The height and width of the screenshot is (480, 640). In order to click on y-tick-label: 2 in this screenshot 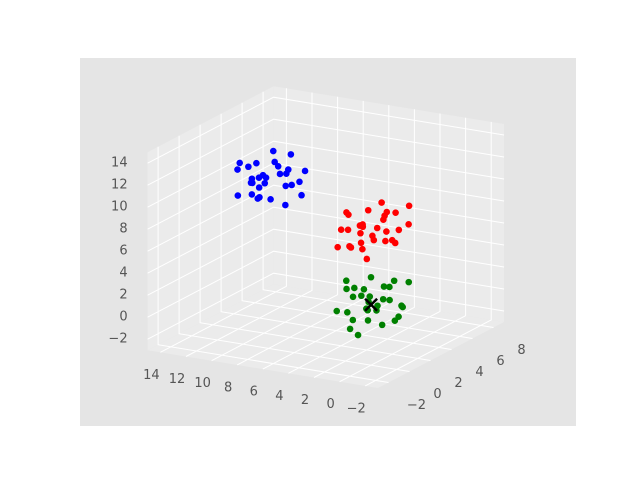, I will do `click(458, 383)`.